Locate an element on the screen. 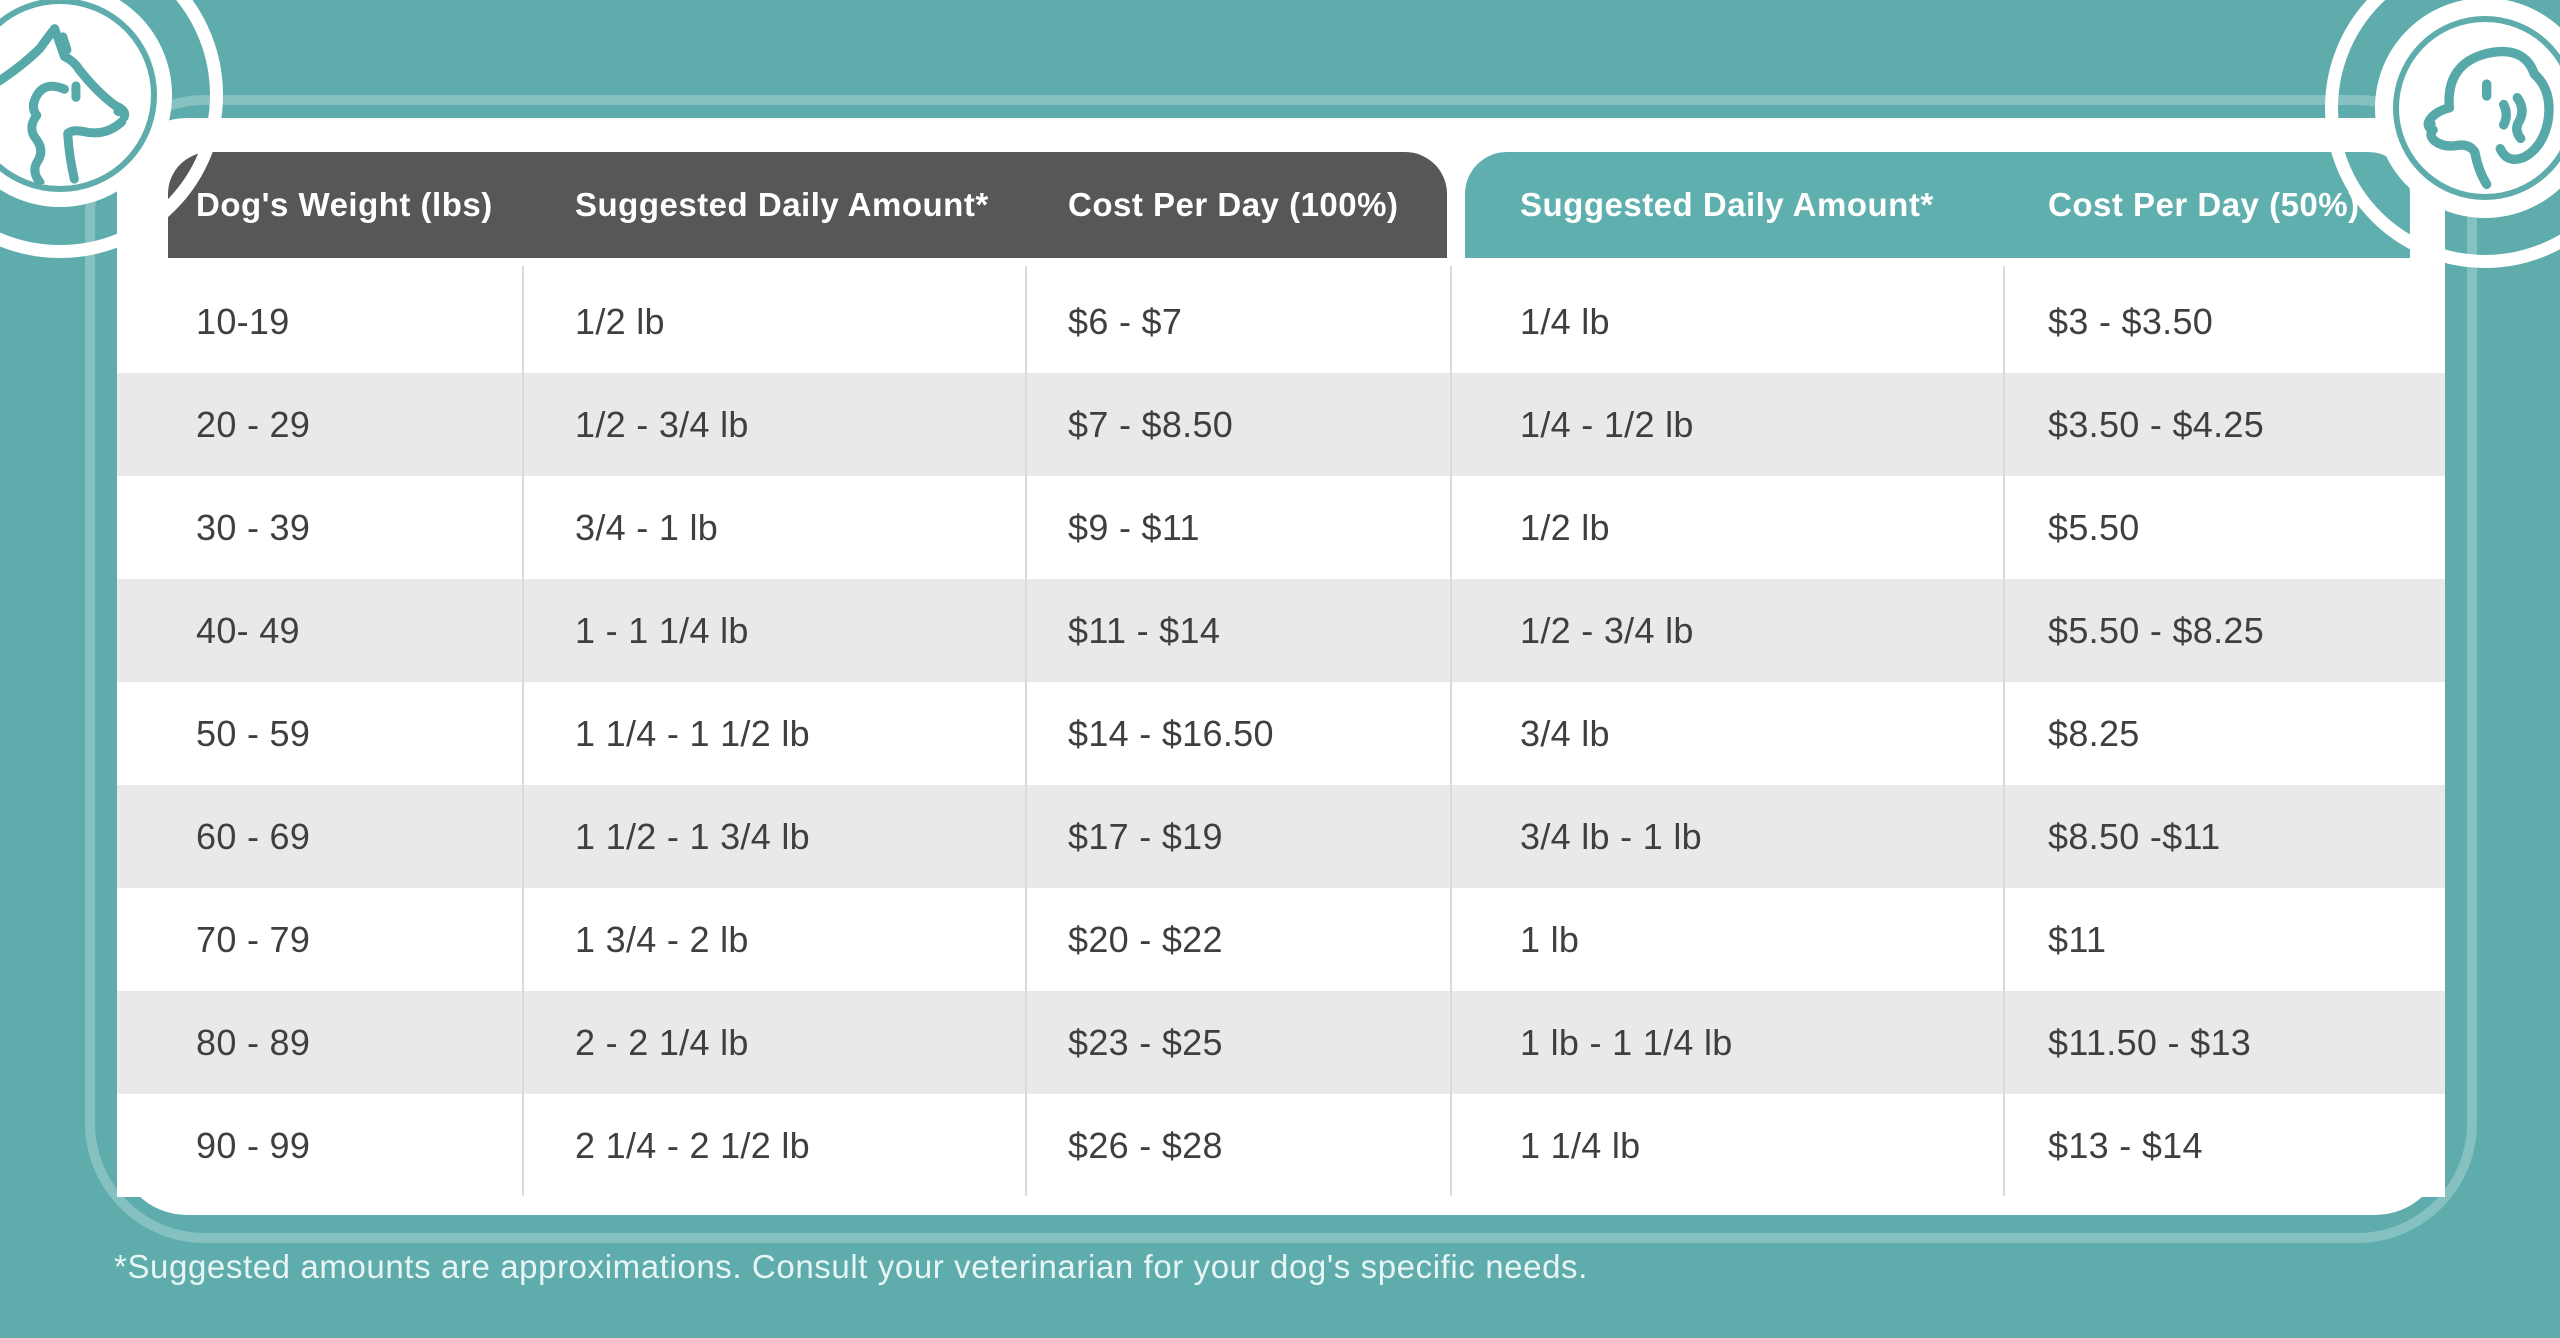 This screenshot has width=2560, height=1338. col-header-daily-amount-50: Suggested Daily Amount* is located at coordinates (1727, 204).